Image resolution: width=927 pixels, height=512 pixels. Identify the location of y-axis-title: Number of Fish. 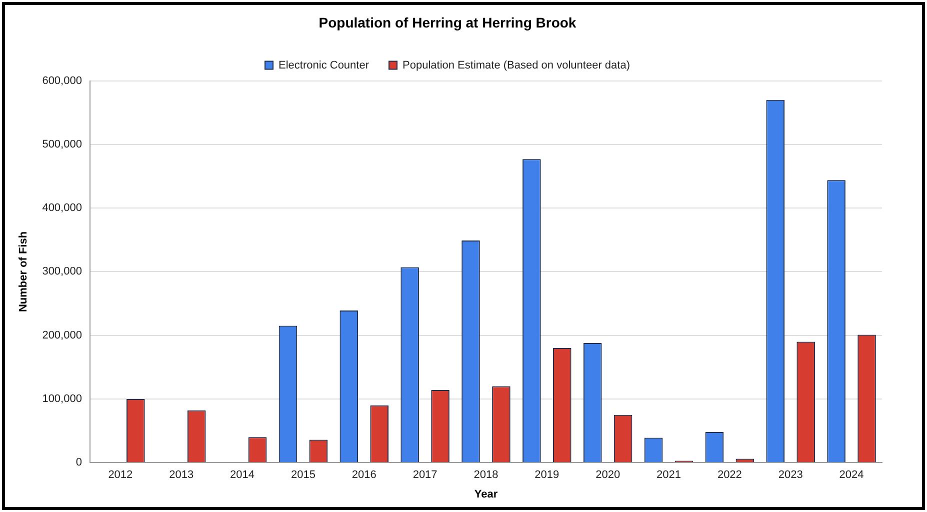
(24, 271).